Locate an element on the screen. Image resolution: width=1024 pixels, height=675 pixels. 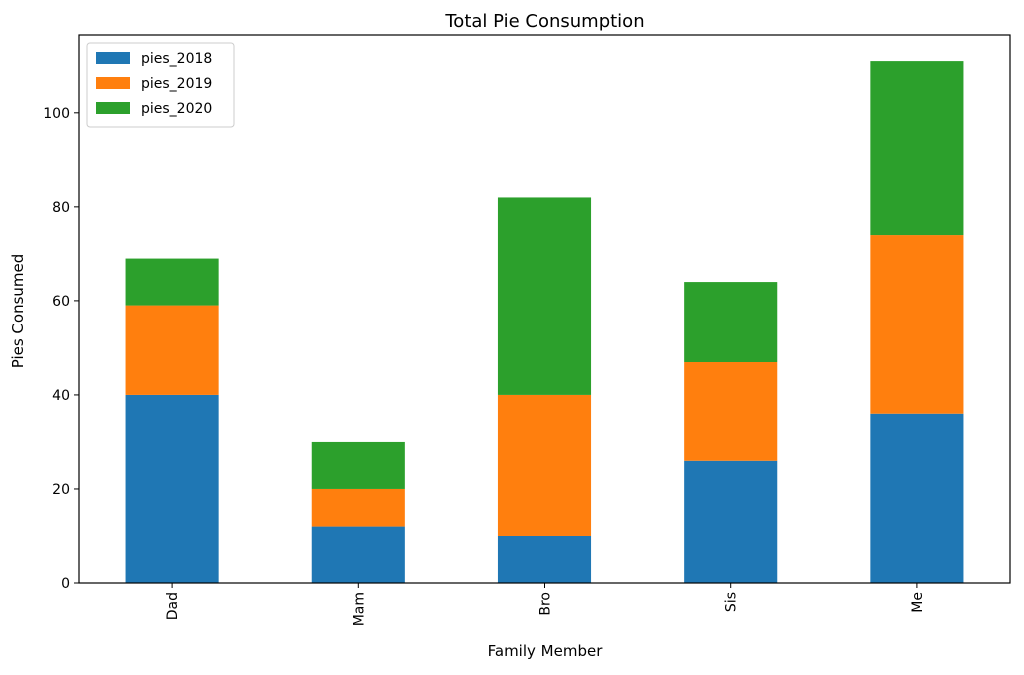
bar-pies_2019-bro is located at coordinates (544, 465).